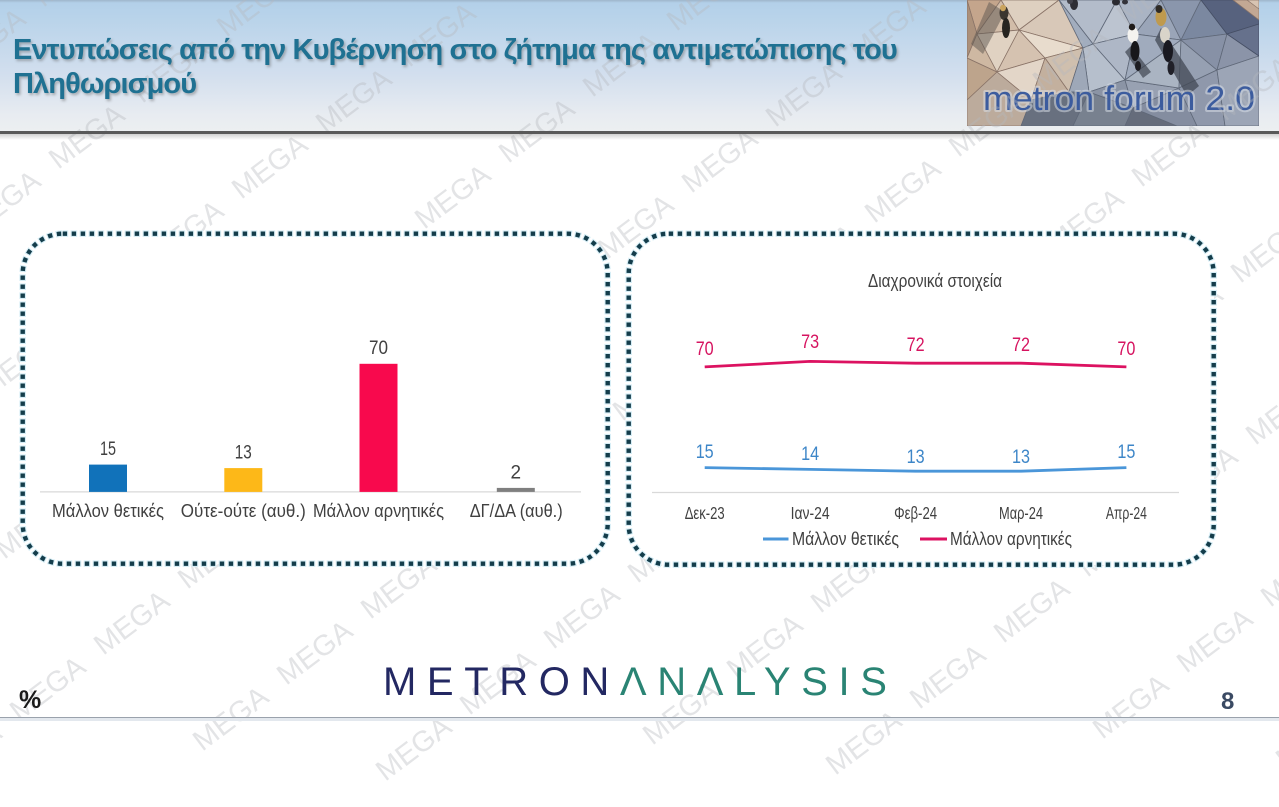  Describe the element at coordinates (810, 454) in the screenshot. I see `svg-text: 14` at that location.